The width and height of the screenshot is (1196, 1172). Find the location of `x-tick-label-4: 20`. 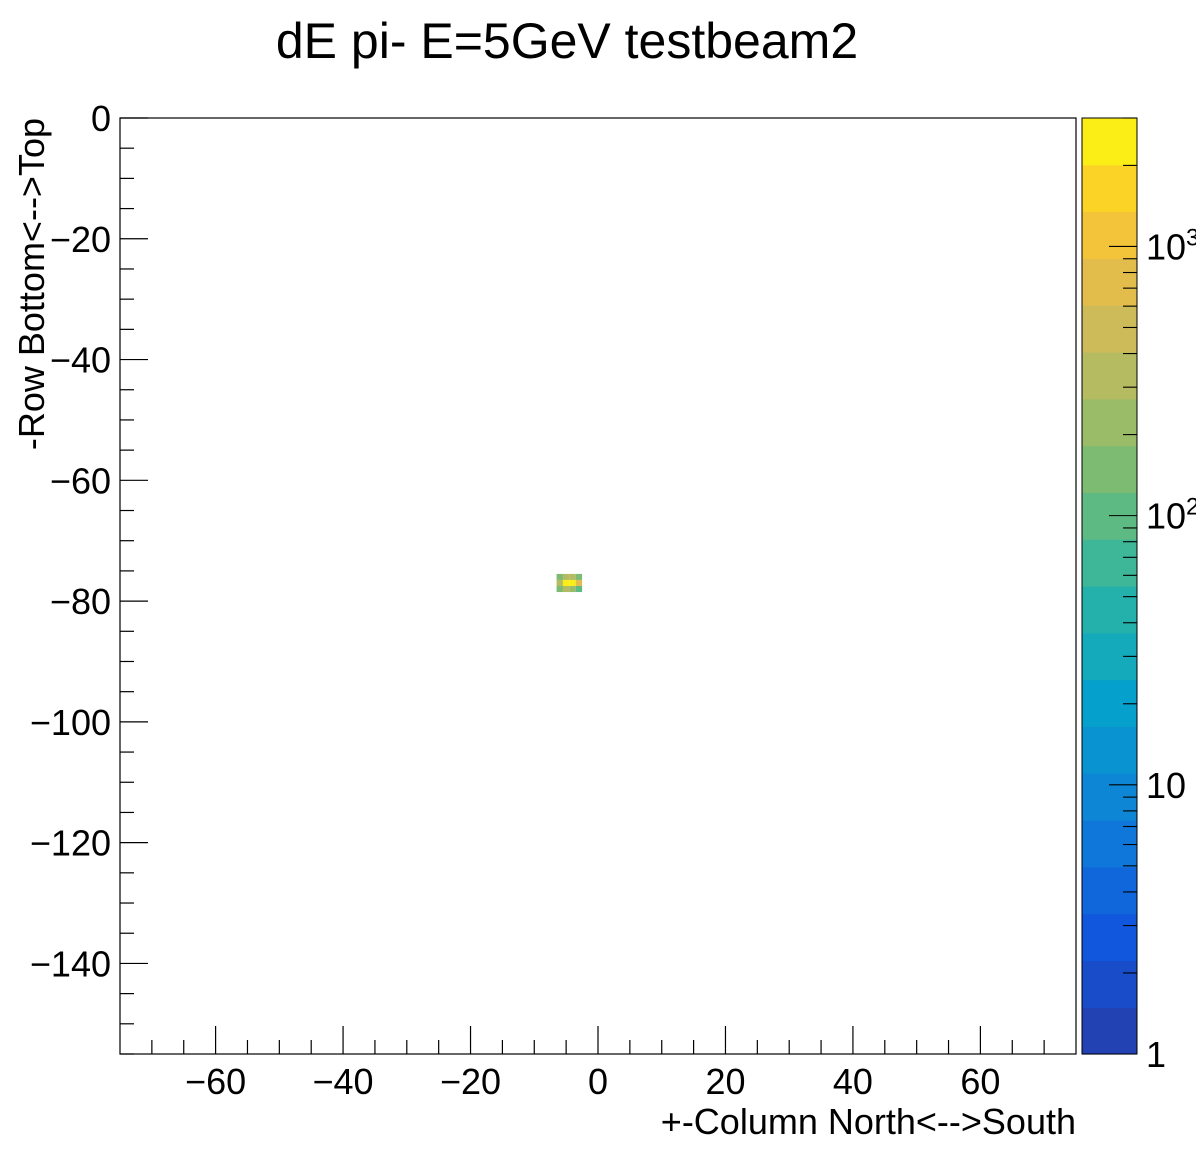

x-tick-label-4: 20 is located at coordinates (725, 1081).